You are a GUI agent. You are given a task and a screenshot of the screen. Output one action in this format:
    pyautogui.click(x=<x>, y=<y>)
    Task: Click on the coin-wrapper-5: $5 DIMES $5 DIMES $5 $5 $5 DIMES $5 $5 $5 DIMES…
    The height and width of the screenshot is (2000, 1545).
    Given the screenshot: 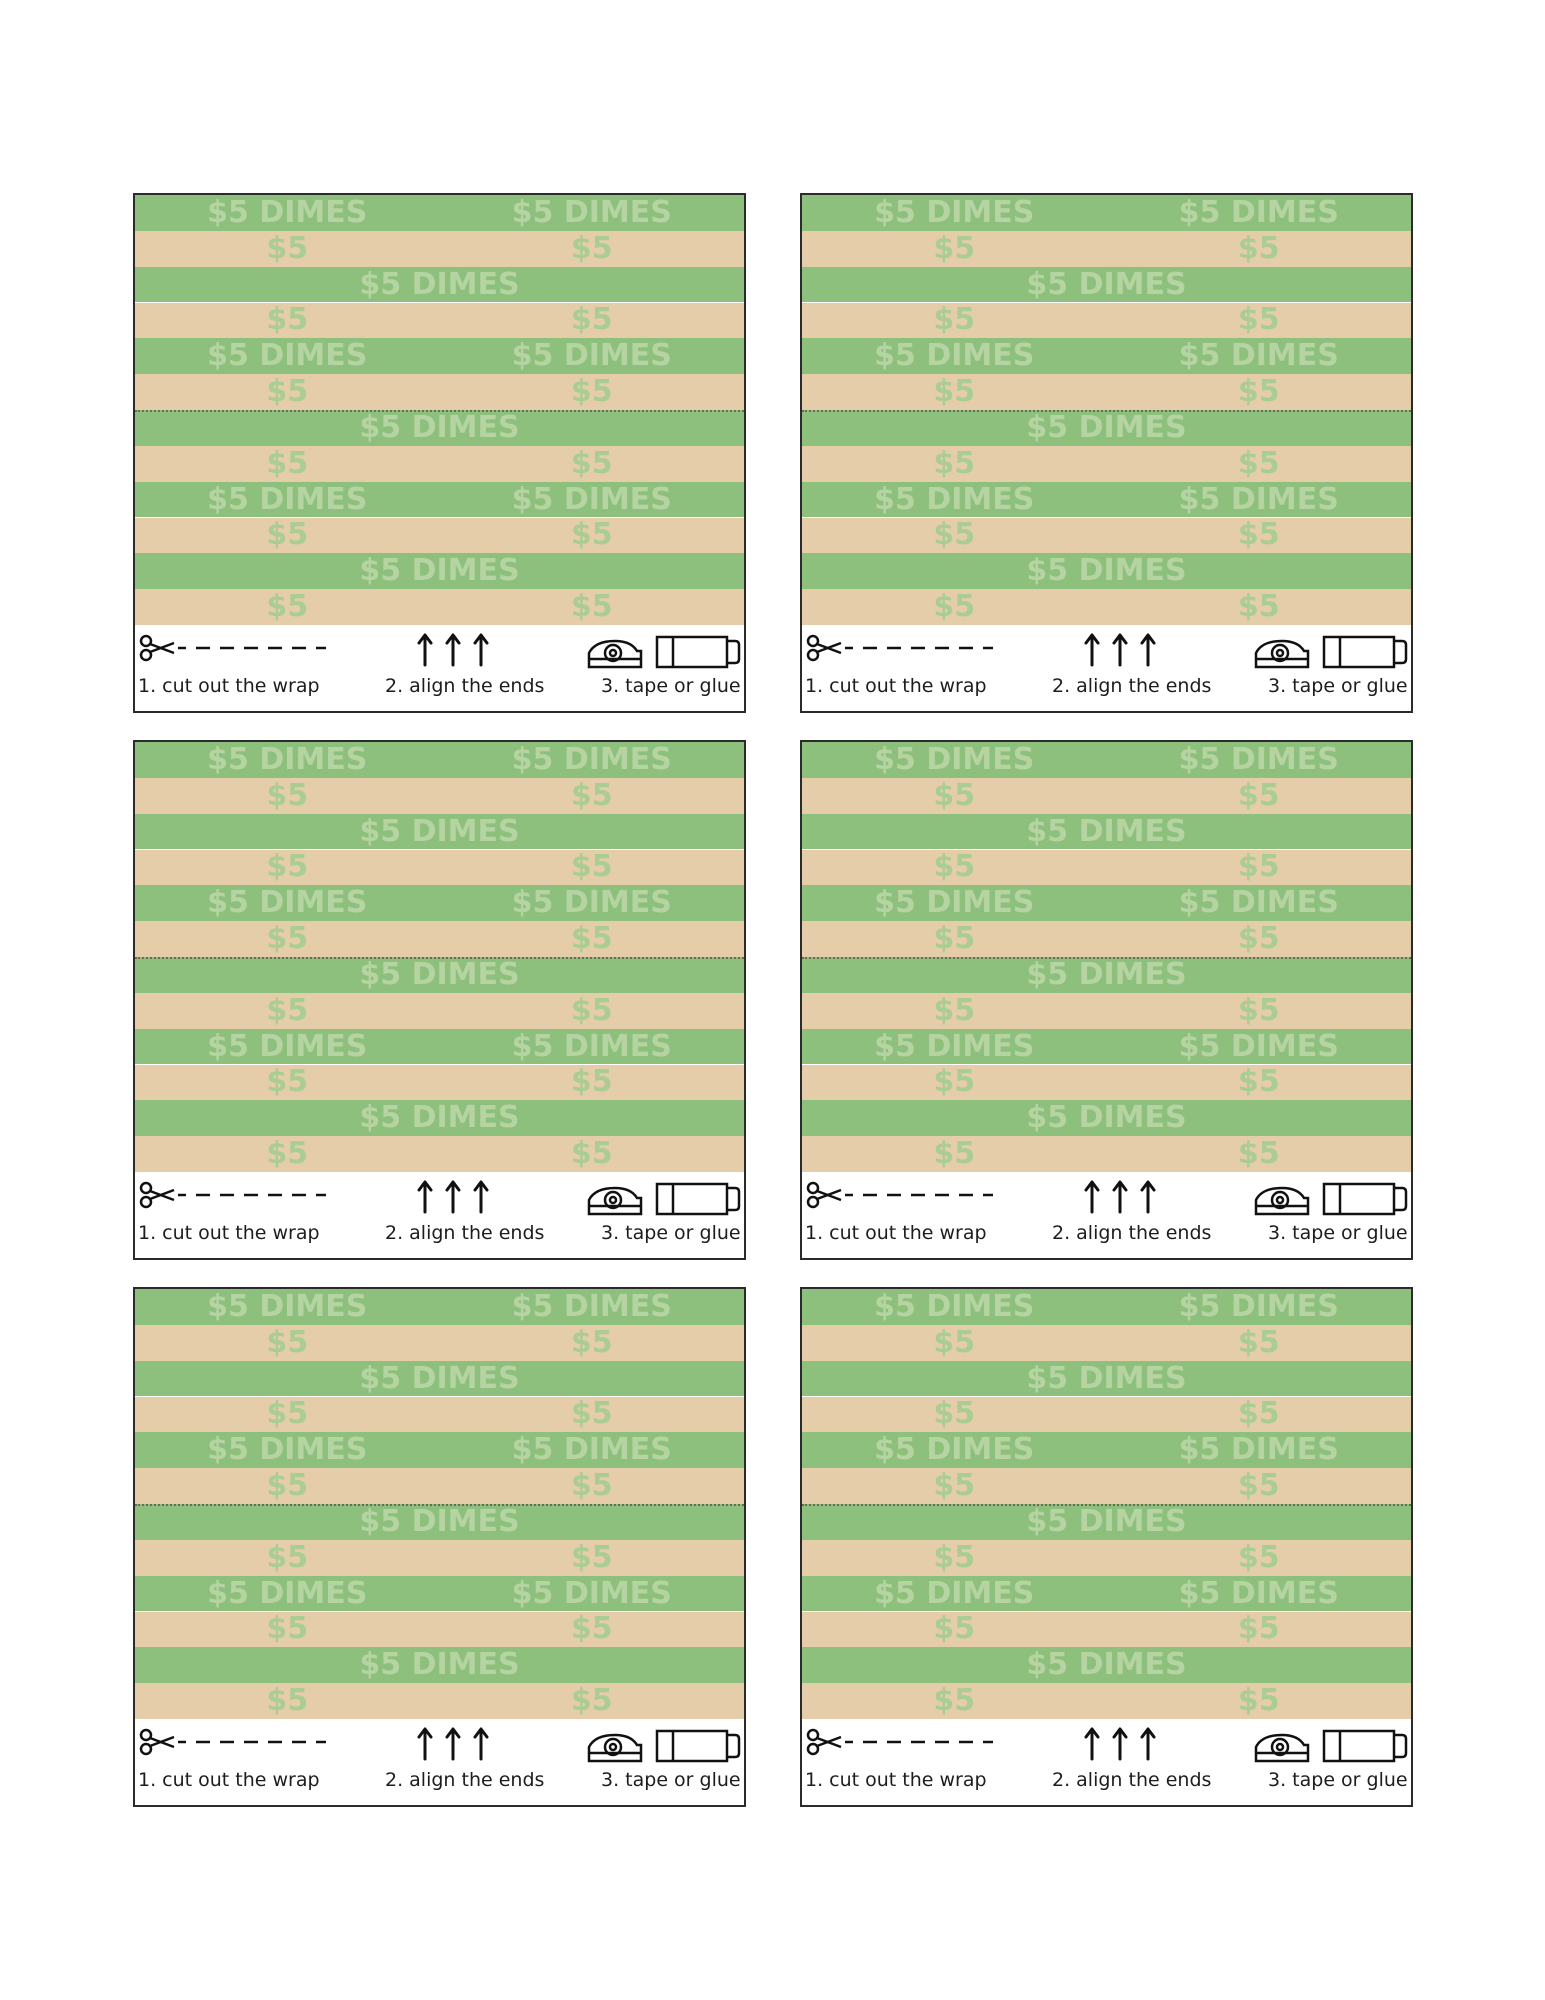 What is the action you would take?
    pyautogui.click(x=439, y=1547)
    